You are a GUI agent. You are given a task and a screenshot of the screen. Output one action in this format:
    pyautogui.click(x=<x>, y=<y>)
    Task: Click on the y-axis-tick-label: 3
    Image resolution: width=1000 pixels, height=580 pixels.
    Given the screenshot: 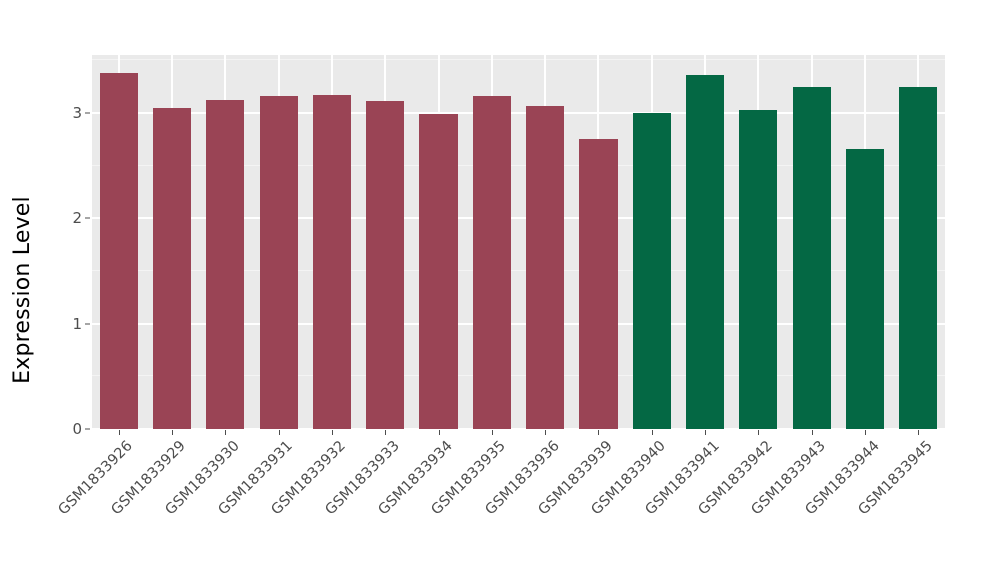 What is the action you would take?
    pyautogui.click(x=77, y=112)
    